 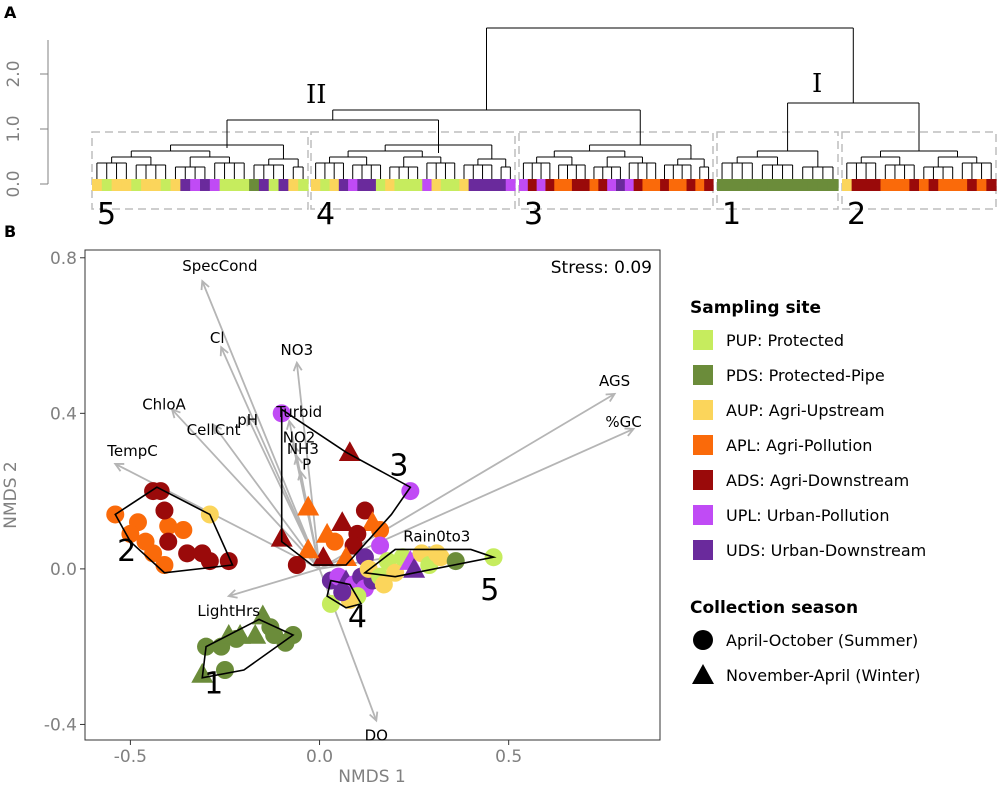 I want to click on vector-label-Rain0to3: Rain0to3, so click(x=436, y=536).